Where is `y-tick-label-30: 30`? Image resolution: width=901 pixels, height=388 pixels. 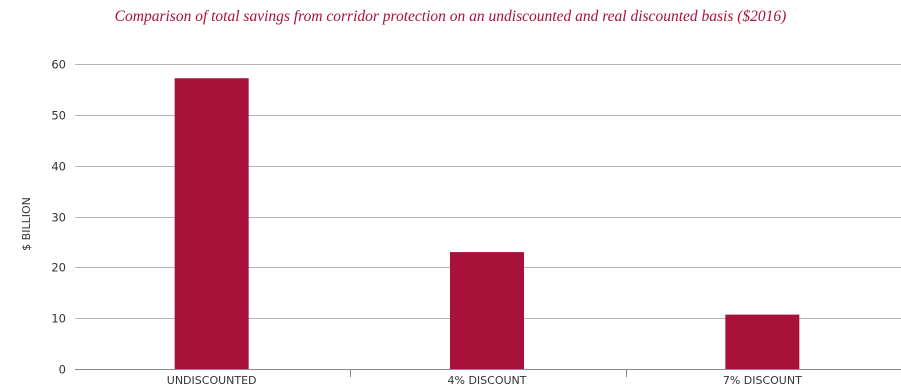
y-tick-label-30: 30 is located at coordinates (58, 218).